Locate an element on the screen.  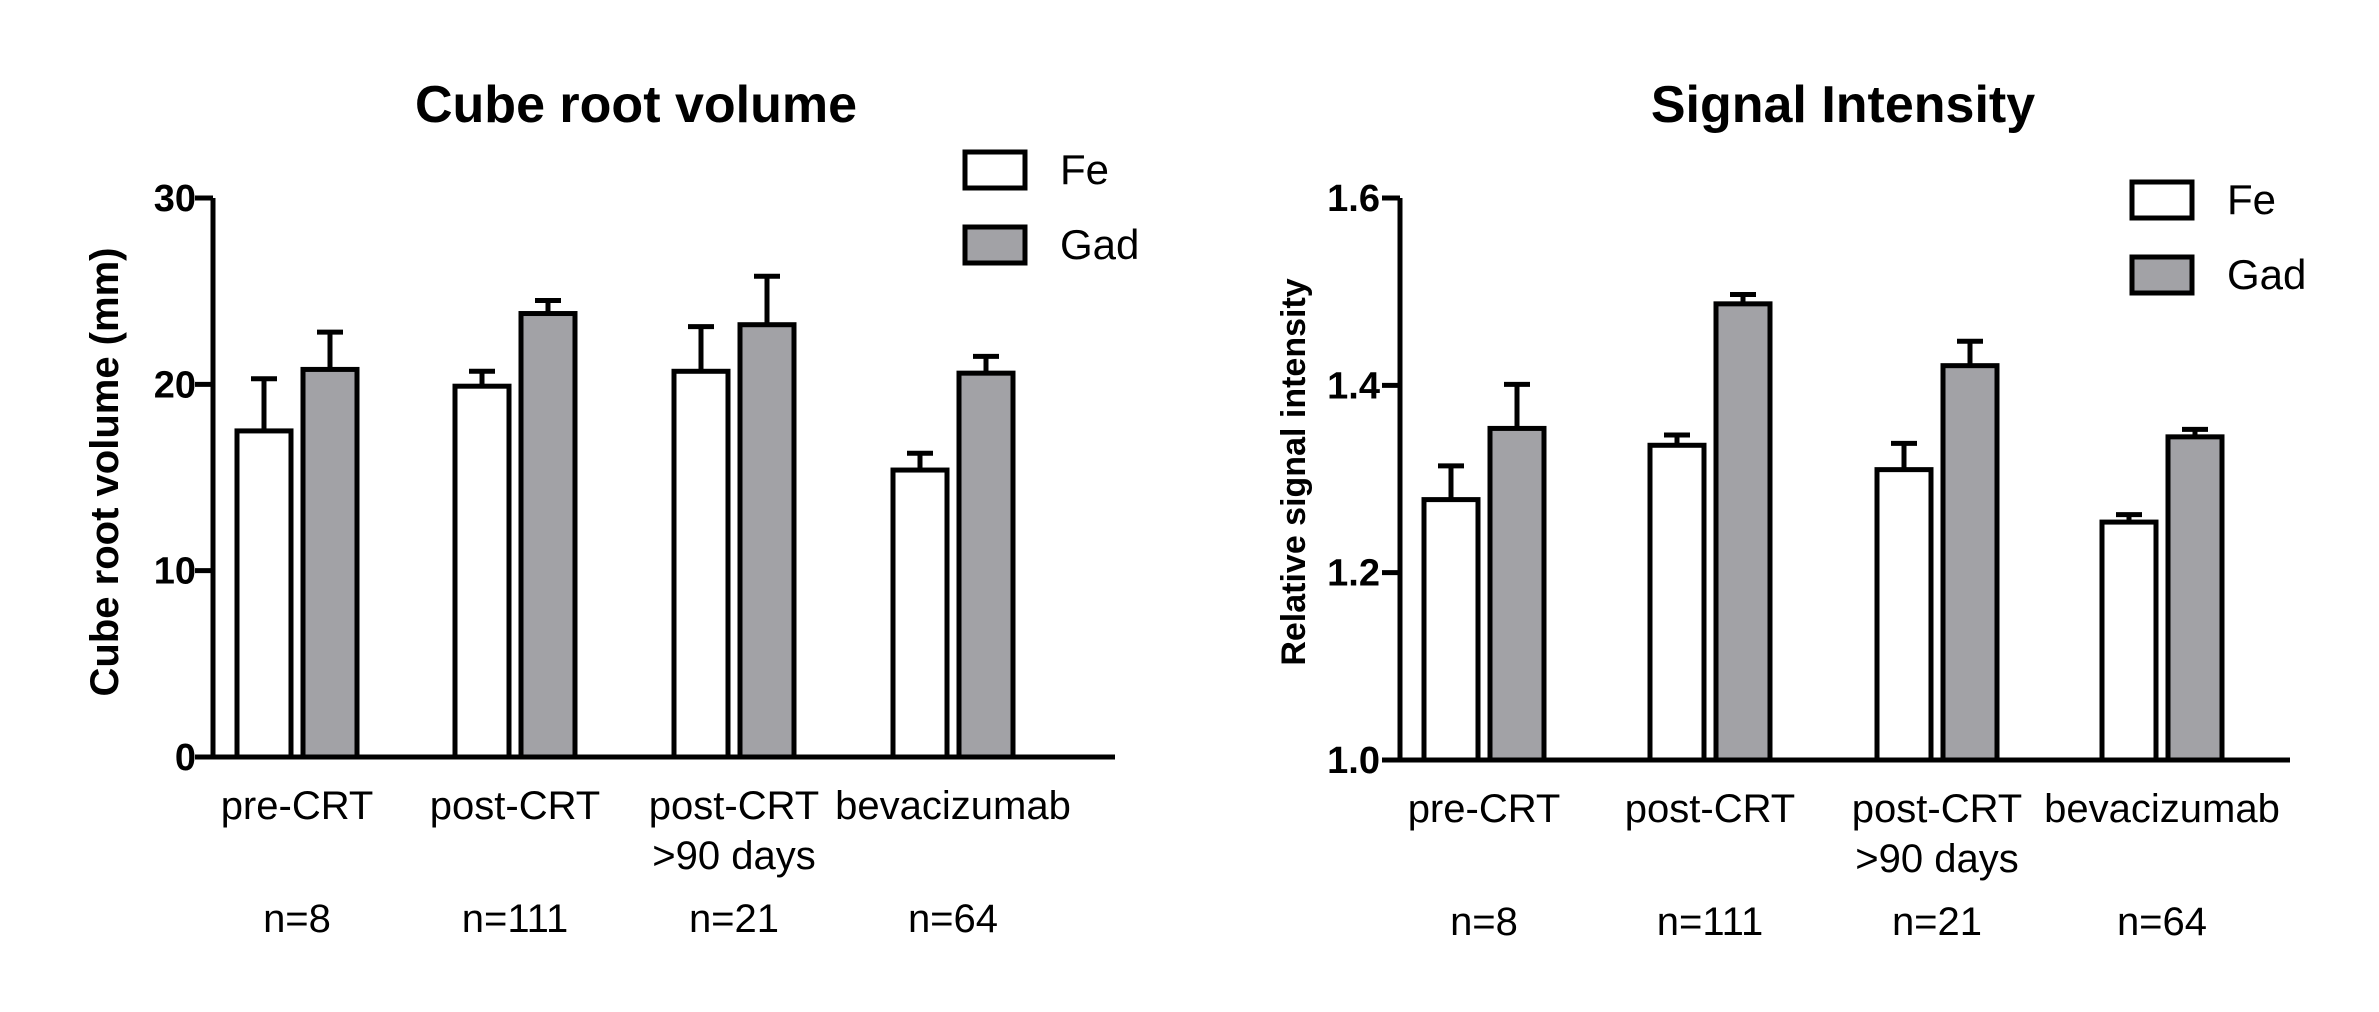
y-axis-label: Relative signal intensity is located at coordinates (1294, 471).